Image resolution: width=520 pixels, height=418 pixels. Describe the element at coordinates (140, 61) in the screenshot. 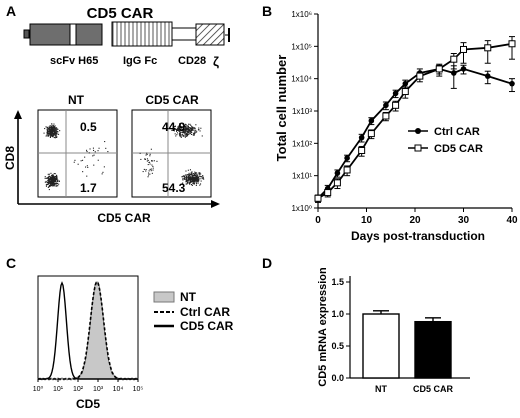

I see `construct-label-iggfc: IgG Fc` at that location.